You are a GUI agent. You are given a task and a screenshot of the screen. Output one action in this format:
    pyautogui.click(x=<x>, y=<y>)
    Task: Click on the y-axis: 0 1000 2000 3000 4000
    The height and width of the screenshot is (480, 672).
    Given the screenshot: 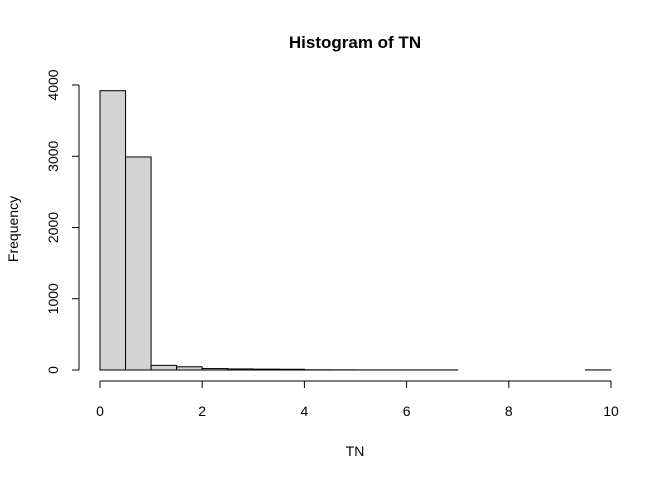 What is the action you would take?
    pyautogui.click(x=62, y=221)
    